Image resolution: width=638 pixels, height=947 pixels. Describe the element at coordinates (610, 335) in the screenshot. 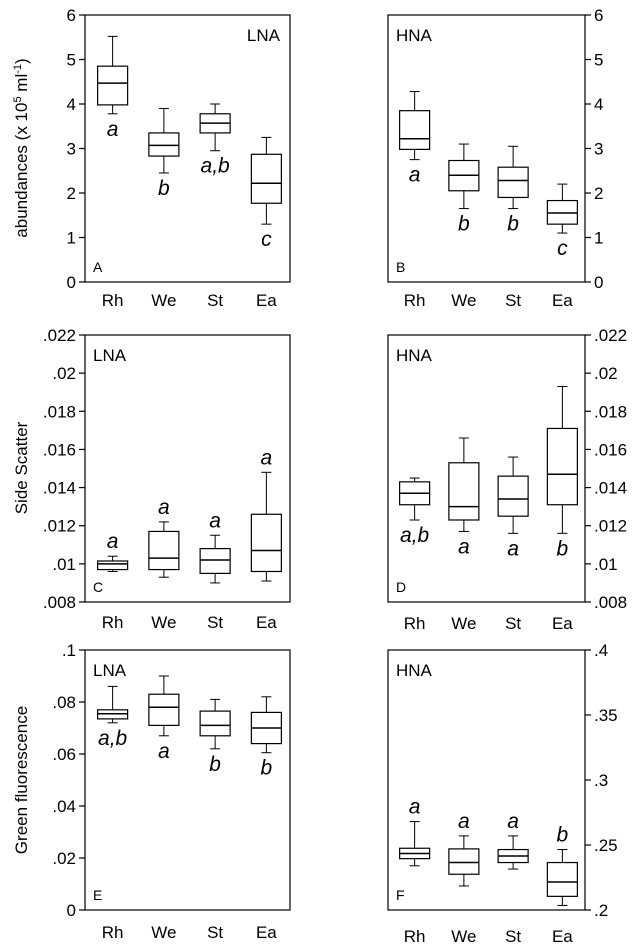

I see `y-tick-label: .022` at that location.